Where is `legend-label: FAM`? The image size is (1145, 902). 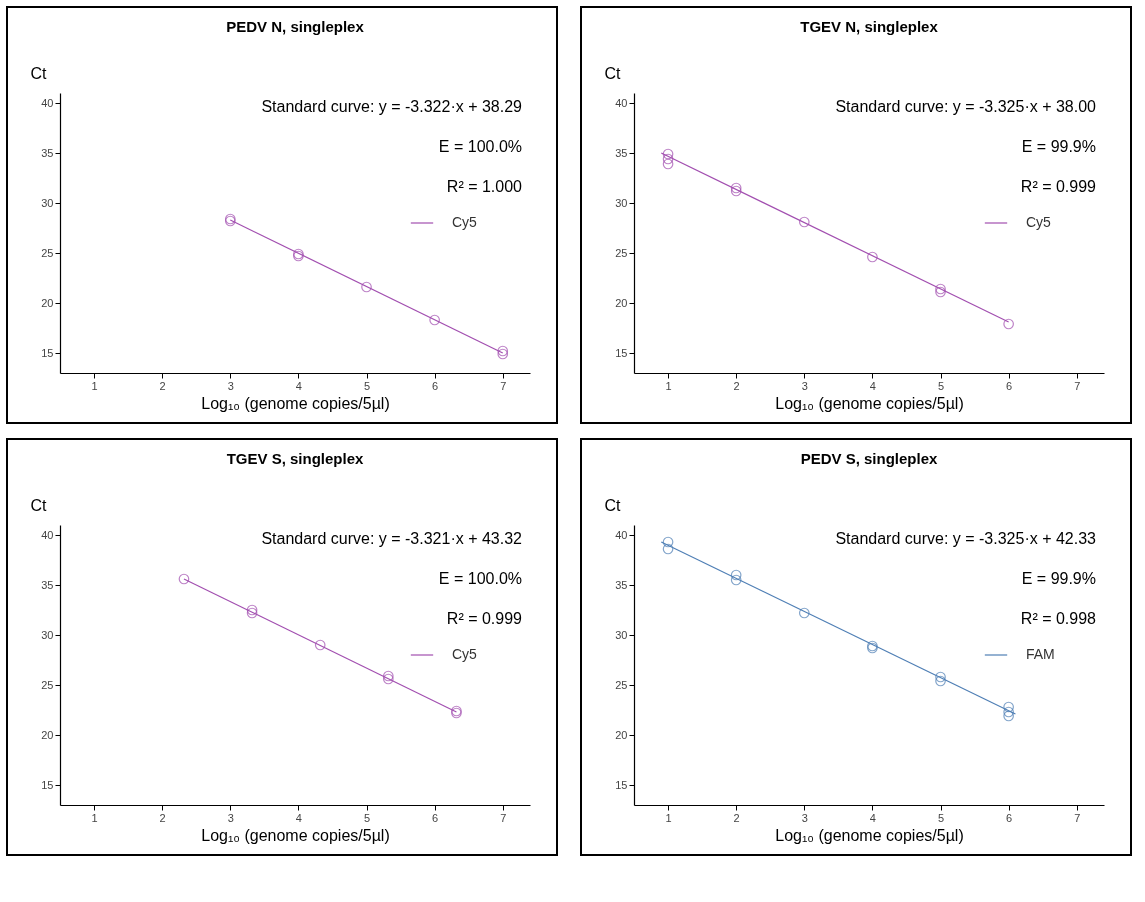
legend-label: FAM is located at coordinates (1040, 654).